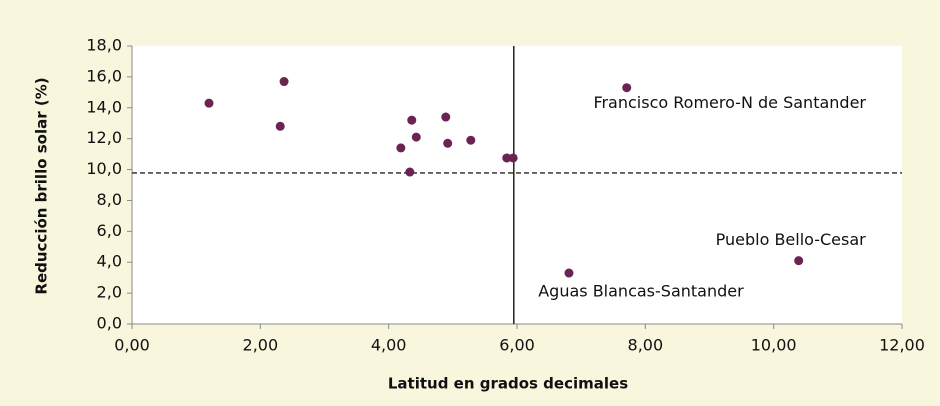  Describe the element at coordinates (132, 345) in the screenshot. I see `x-tick-label: 0,00` at that location.